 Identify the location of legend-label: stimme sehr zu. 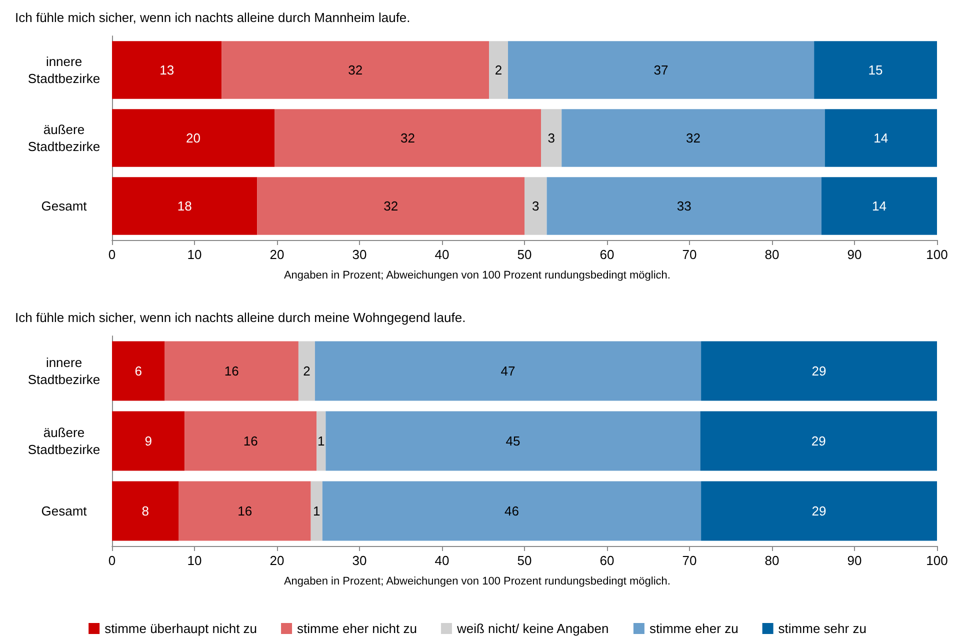
(822, 628).